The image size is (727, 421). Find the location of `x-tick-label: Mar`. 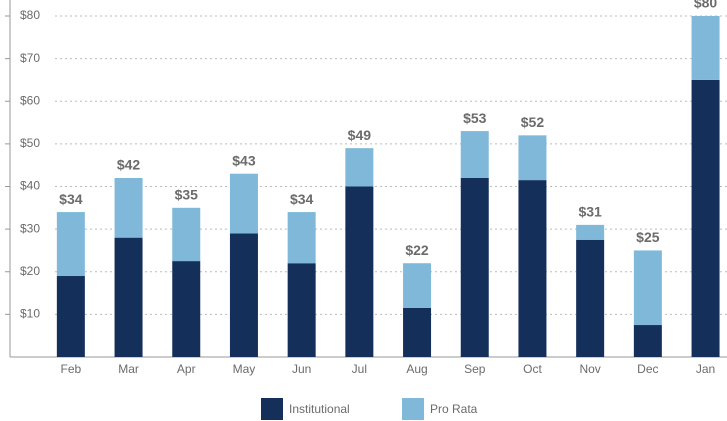

x-tick-label: Mar is located at coordinates (128, 369).